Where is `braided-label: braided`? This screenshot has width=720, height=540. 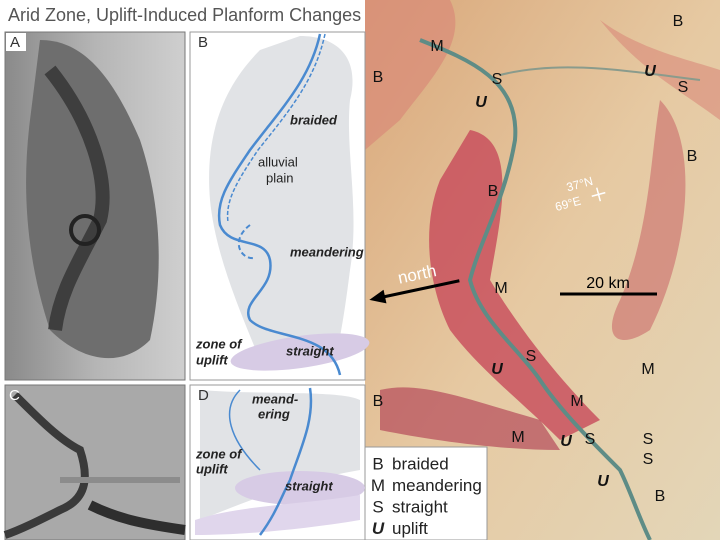 braided-label: braided is located at coordinates (314, 119).